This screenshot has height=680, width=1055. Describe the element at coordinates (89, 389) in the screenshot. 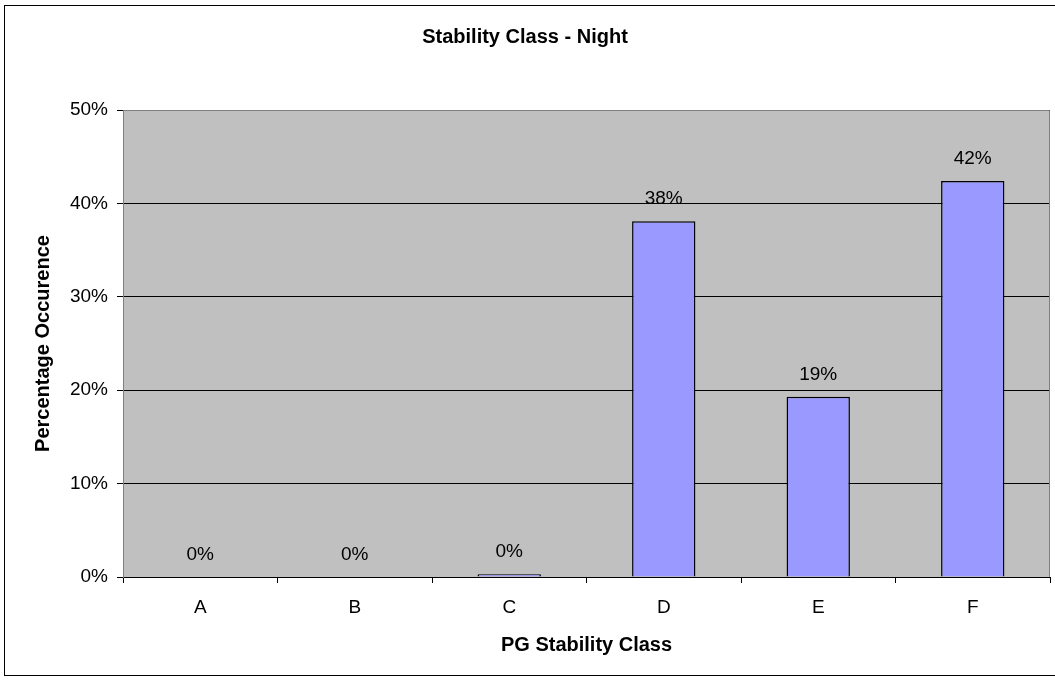

I see `y-tick-label: 20%` at that location.